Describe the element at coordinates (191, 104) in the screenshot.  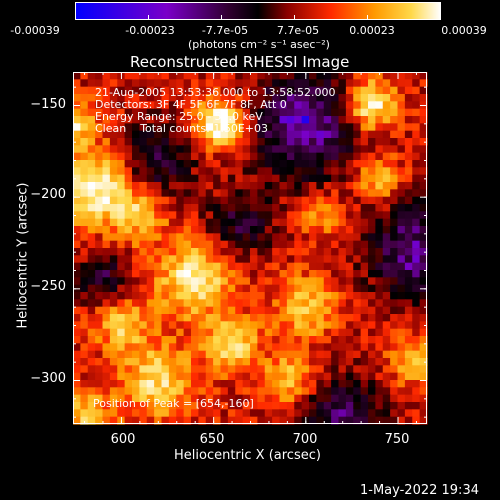
I see `detectors-annotation: Detectors: 3F 4F 5F 6F 7F 8F, Att 0` at that location.